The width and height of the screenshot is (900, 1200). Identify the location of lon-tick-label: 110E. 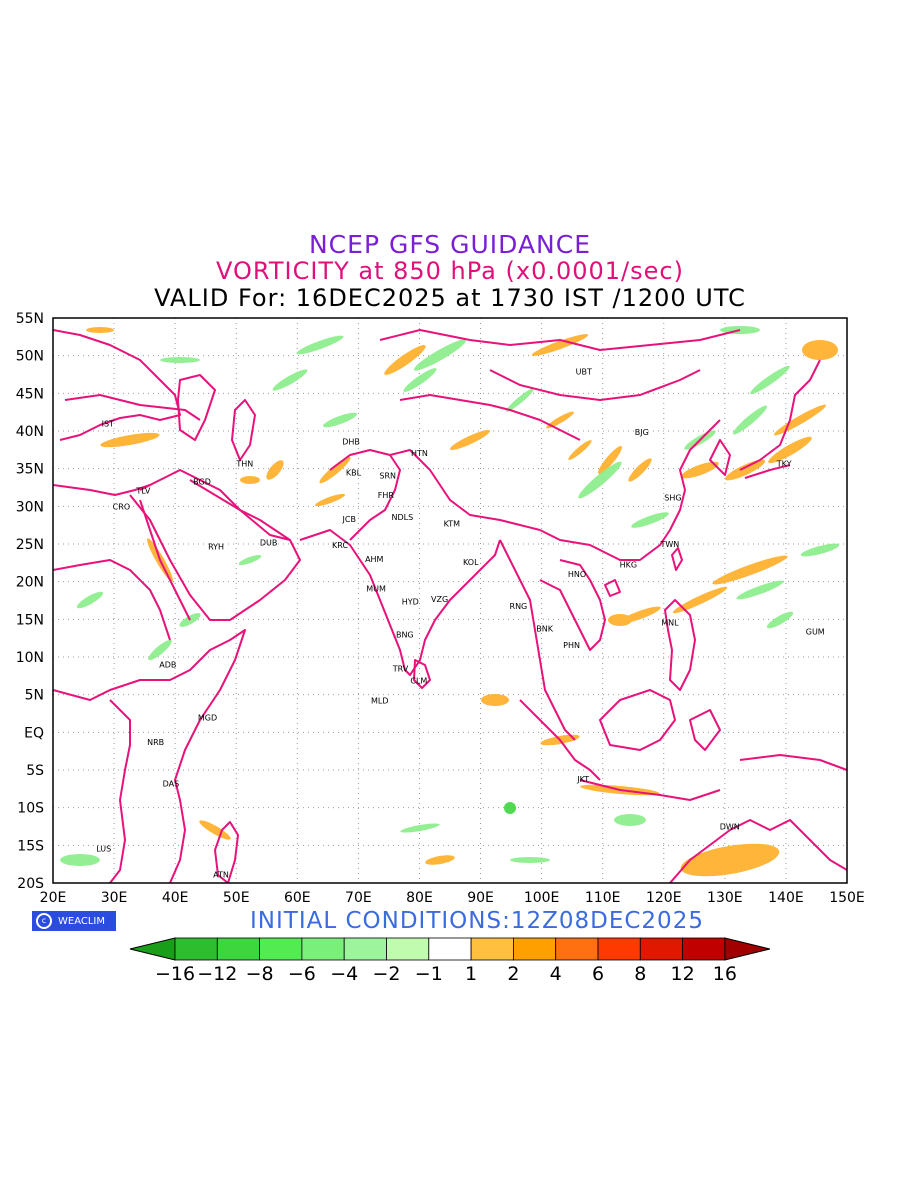
(603, 898).